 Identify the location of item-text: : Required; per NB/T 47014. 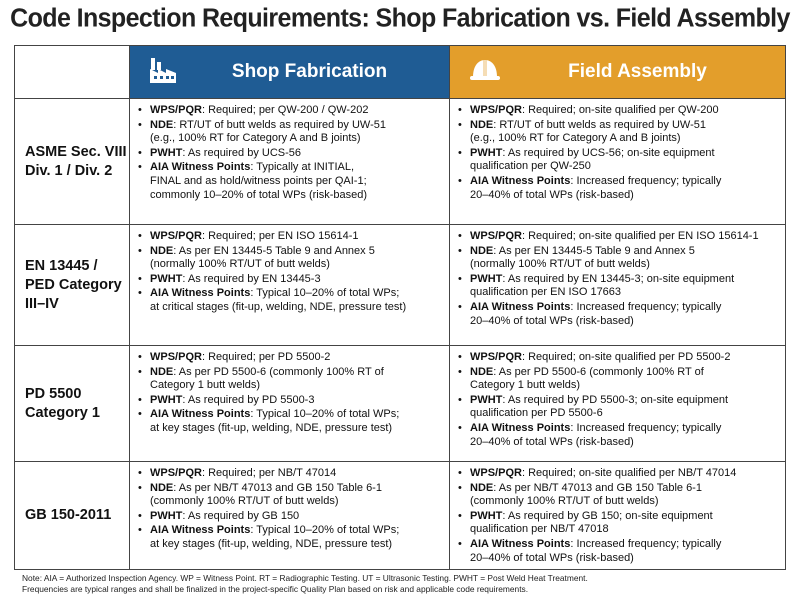
(269, 473).